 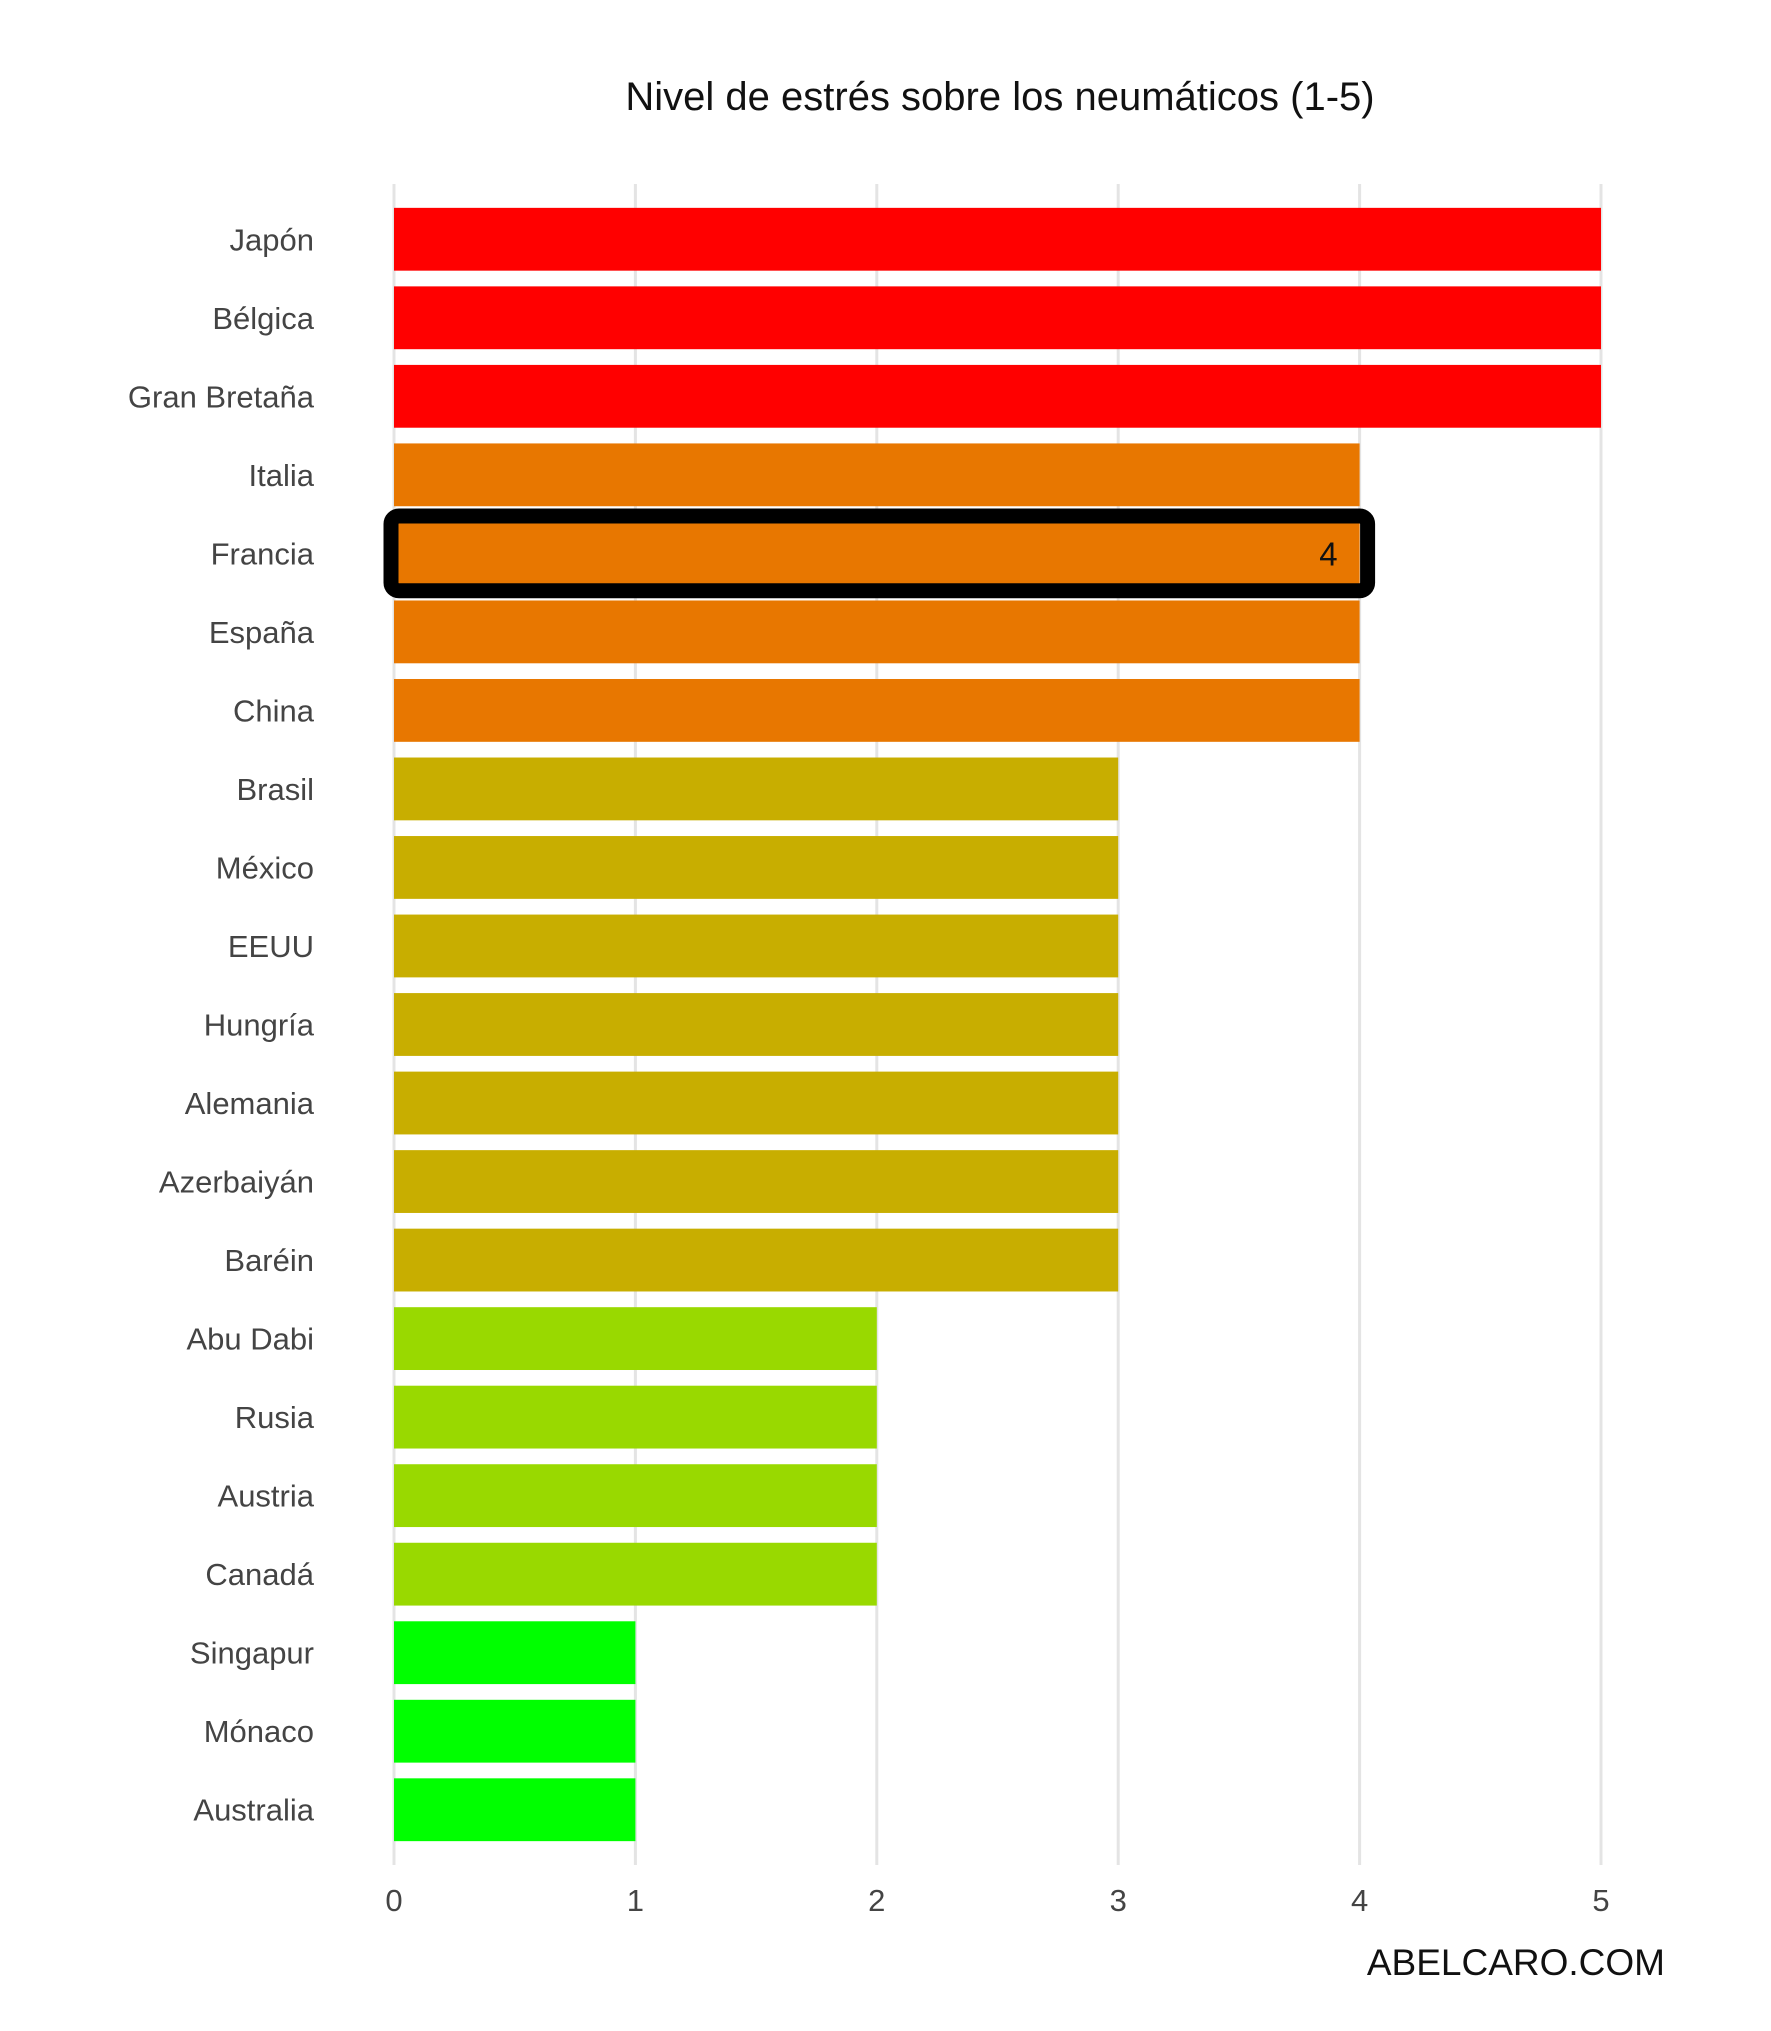 What do you see at coordinates (259, 1574) in the screenshot?
I see `category-label-canada: Canadá` at bounding box center [259, 1574].